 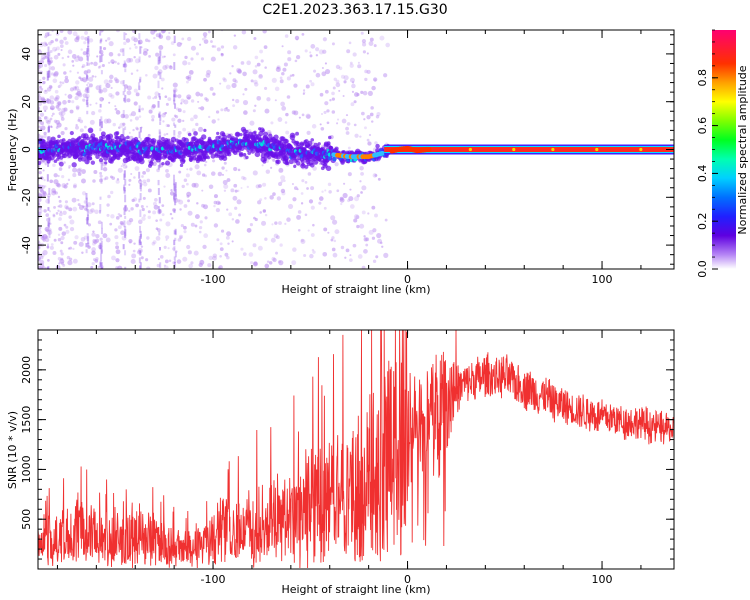 I want to click on y-tick-label: -40, so click(x=26, y=245).